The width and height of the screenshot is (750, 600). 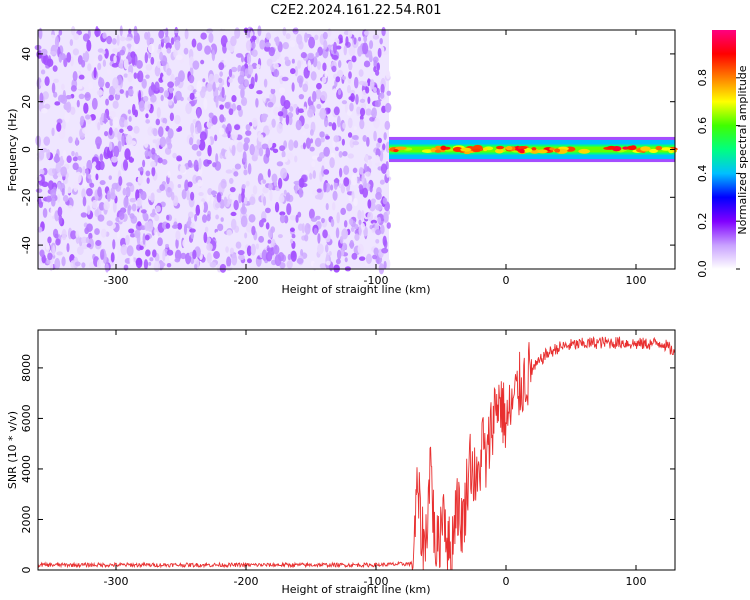 What do you see at coordinates (702, 78) in the screenshot?
I see `colorbar-tick-label: 0.8` at bounding box center [702, 78].